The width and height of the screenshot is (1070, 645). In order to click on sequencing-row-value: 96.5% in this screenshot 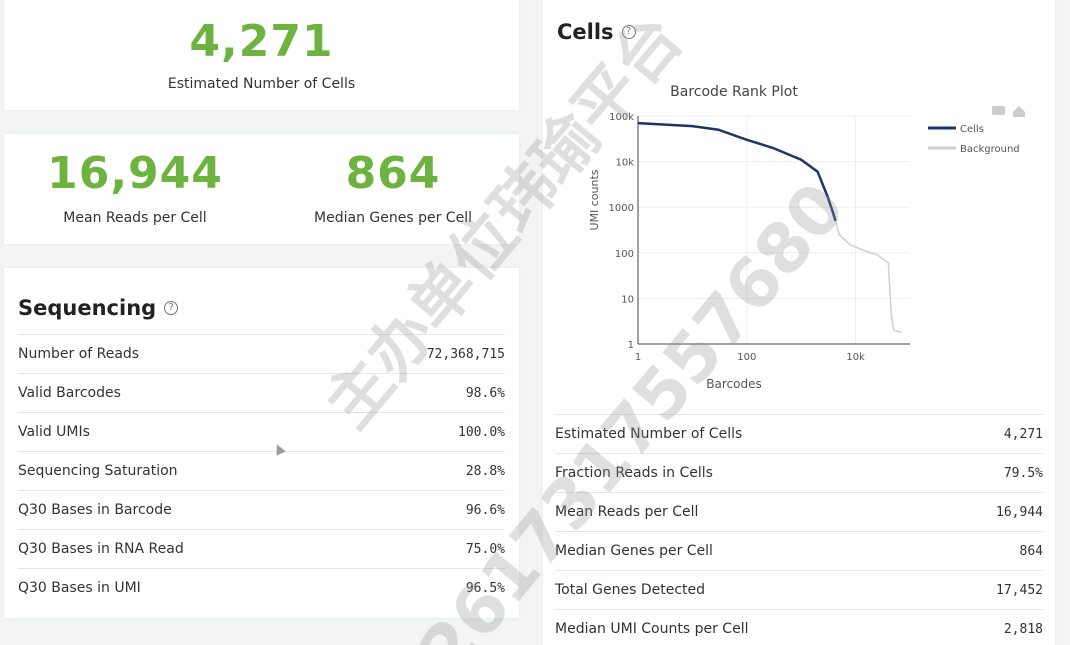, I will do `click(485, 588)`.